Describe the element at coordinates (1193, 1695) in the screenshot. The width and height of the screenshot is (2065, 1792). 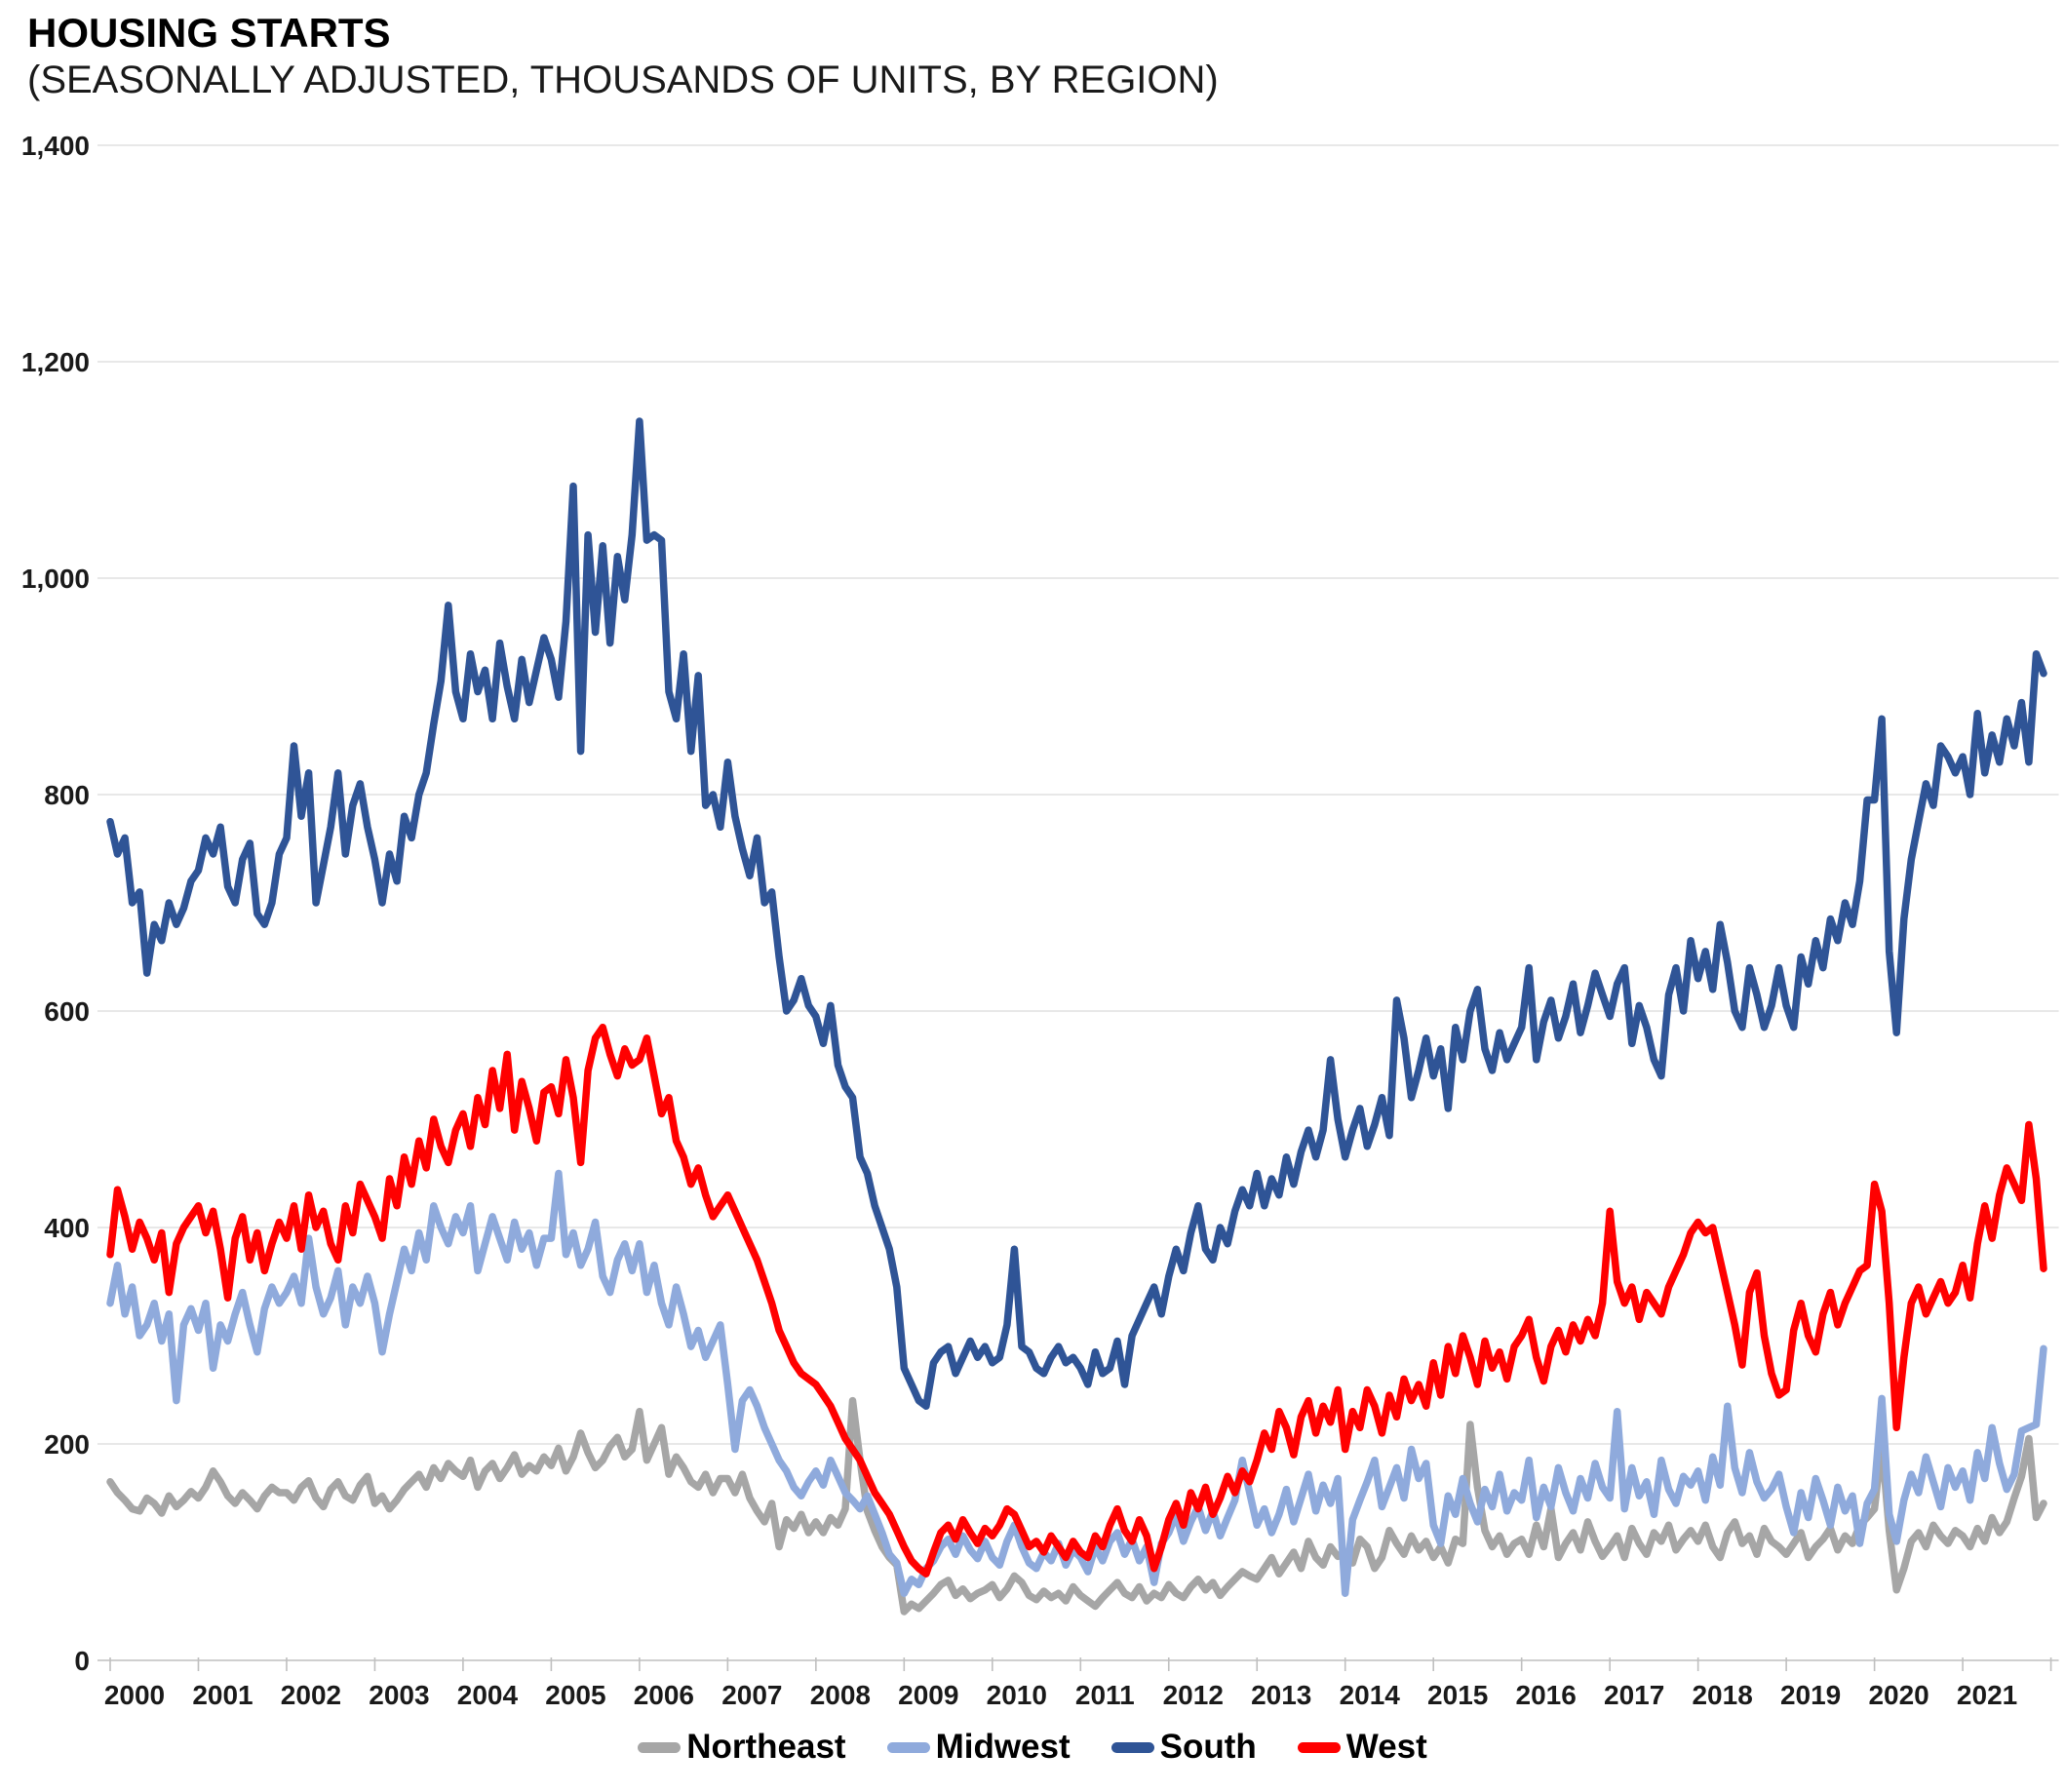
I see `x-axis-tick-label: 2012` at that location.